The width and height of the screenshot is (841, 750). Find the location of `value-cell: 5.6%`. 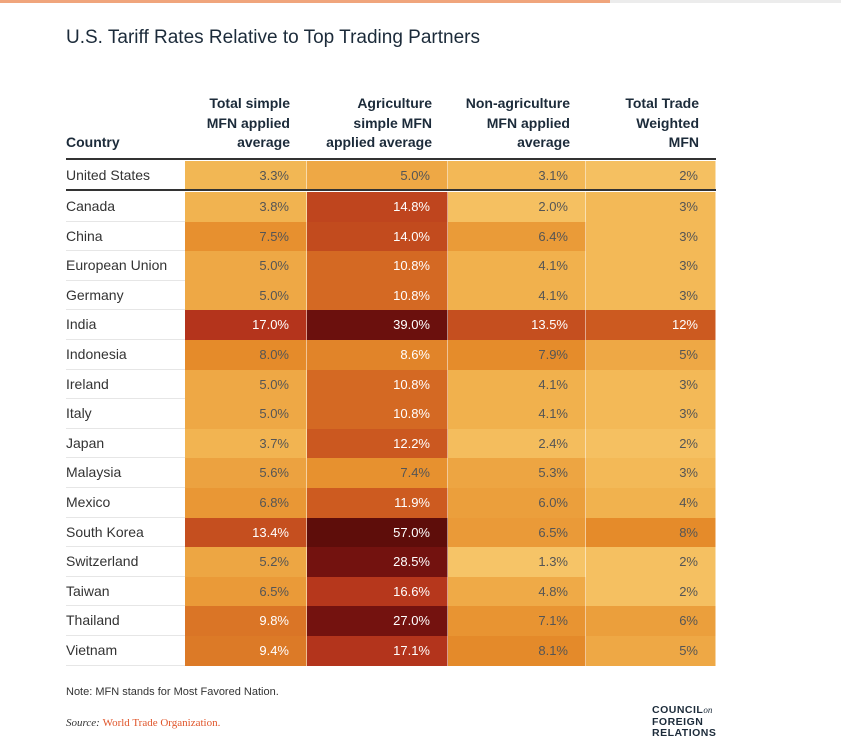

value-cell: 5.6% is located at coordinates (246, 473).